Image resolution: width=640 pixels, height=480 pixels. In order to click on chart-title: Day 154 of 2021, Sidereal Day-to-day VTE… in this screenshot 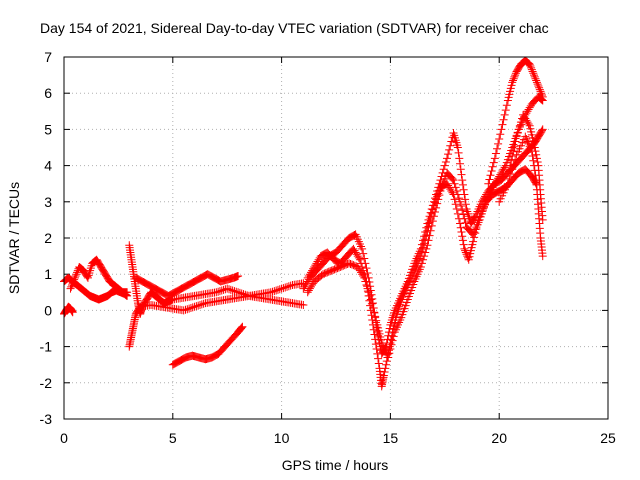, I will do `click(294, 28)`.